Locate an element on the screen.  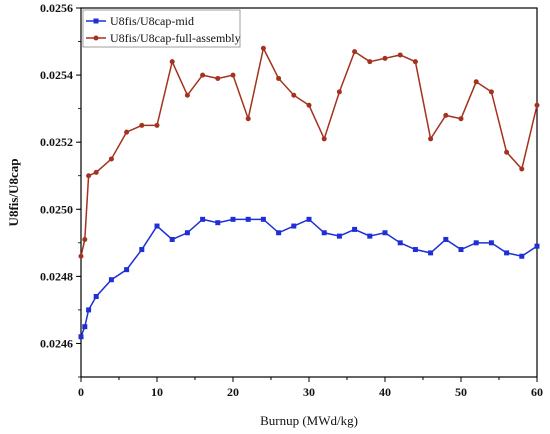
x-tick-label: 0 is located at coordinates (81, 392).